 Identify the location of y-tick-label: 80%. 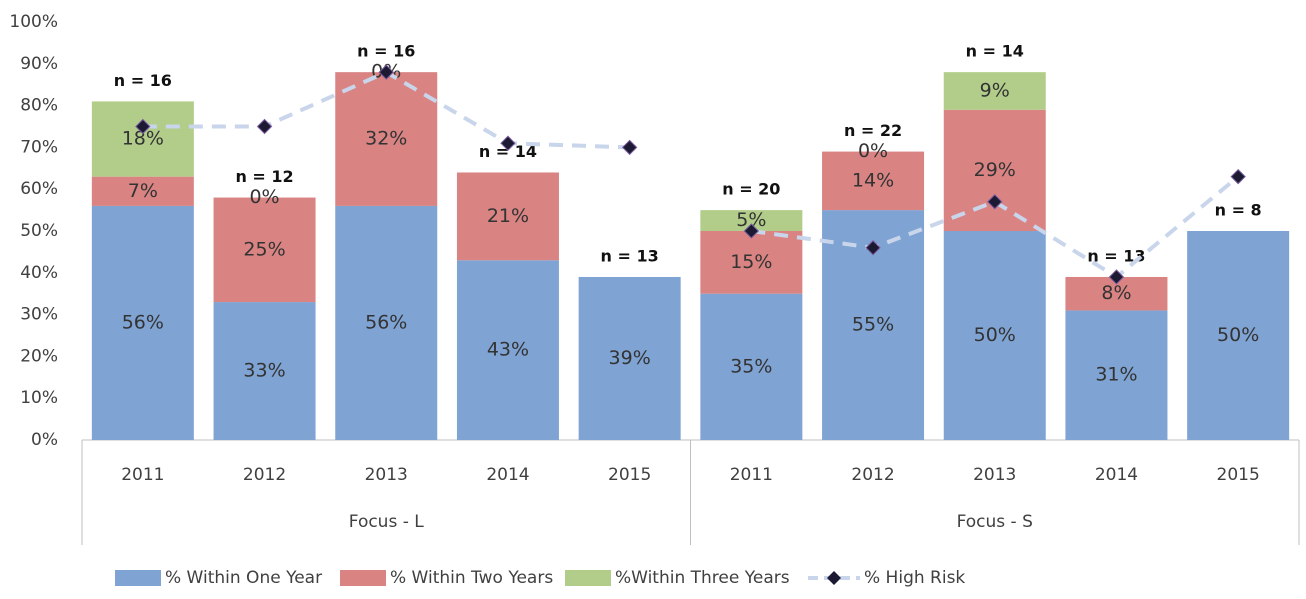
(39, 106).